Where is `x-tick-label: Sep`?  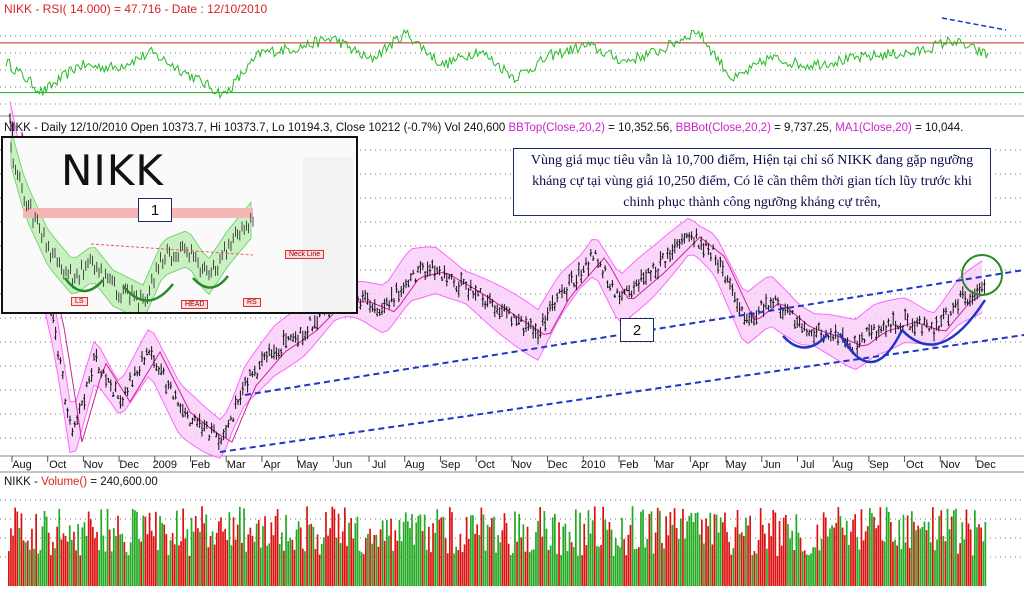
x-tick-label: Sep is located at coordinates (451, 465).